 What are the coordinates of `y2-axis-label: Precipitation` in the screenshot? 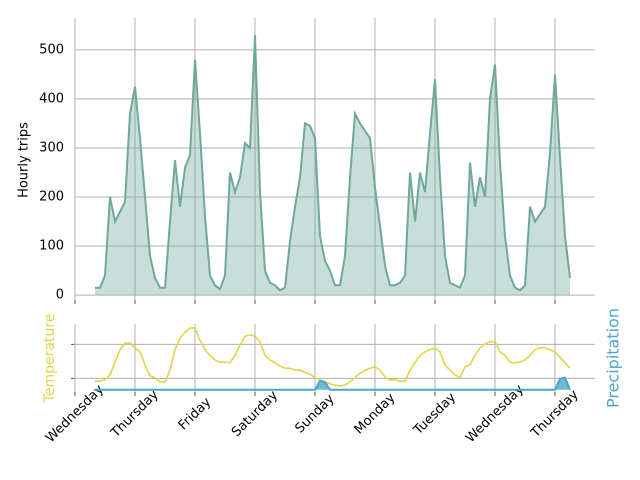 It's located at (613, 358).